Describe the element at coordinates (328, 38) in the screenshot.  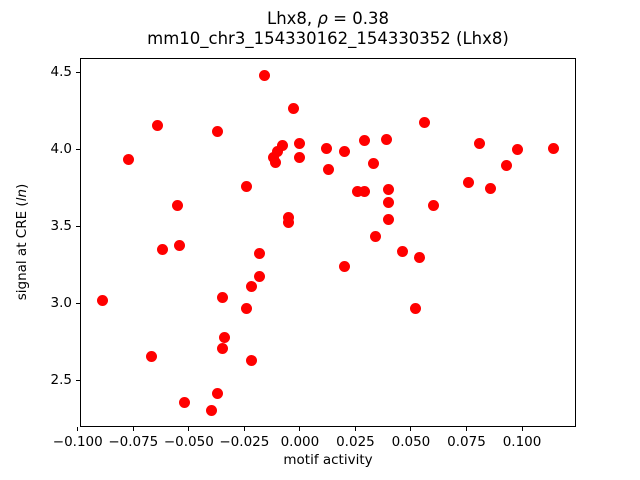
I see `chart-subtitle: mm10_chr3_154330162_154330352 (Lhx8)` at that location.